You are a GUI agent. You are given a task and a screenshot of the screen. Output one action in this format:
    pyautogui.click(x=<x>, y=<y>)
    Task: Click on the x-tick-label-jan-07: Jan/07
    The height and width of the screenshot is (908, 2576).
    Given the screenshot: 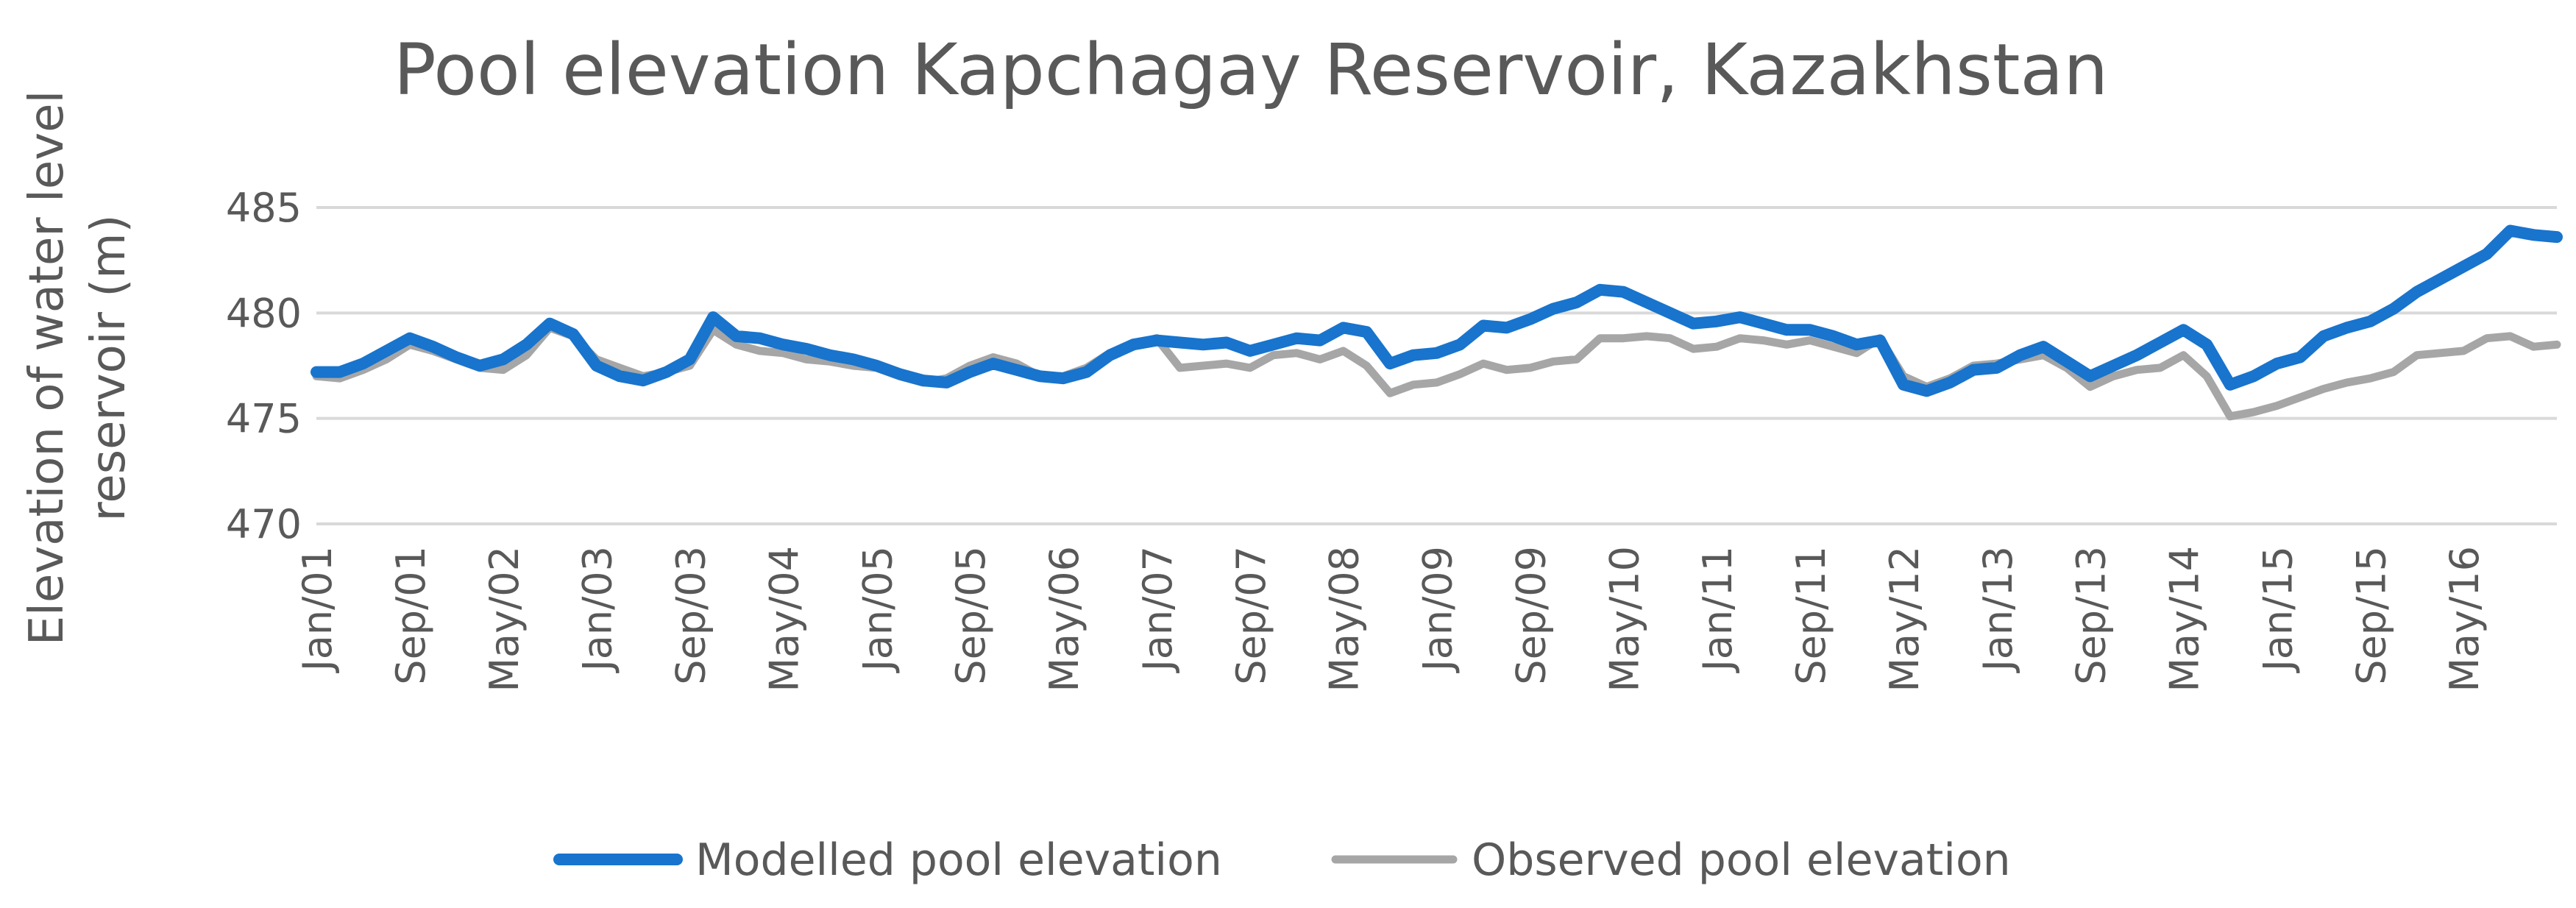 What is the action you would take?
    pyautogui.click(x=1158, y=609)
    